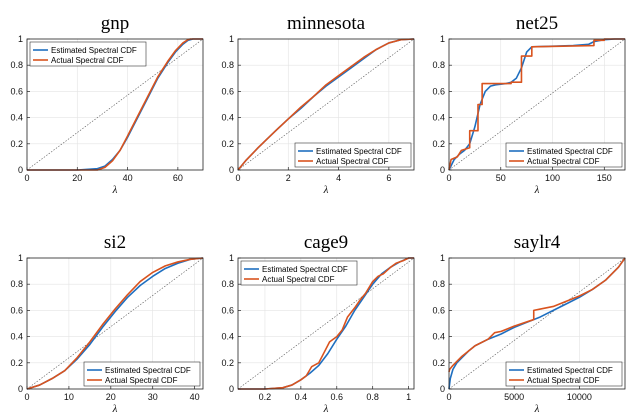 This screenshot has width=634, height=415. Describe the element at coordinates (178, 178) in the screenshot. I see `x-tick-label: 60` at that location.